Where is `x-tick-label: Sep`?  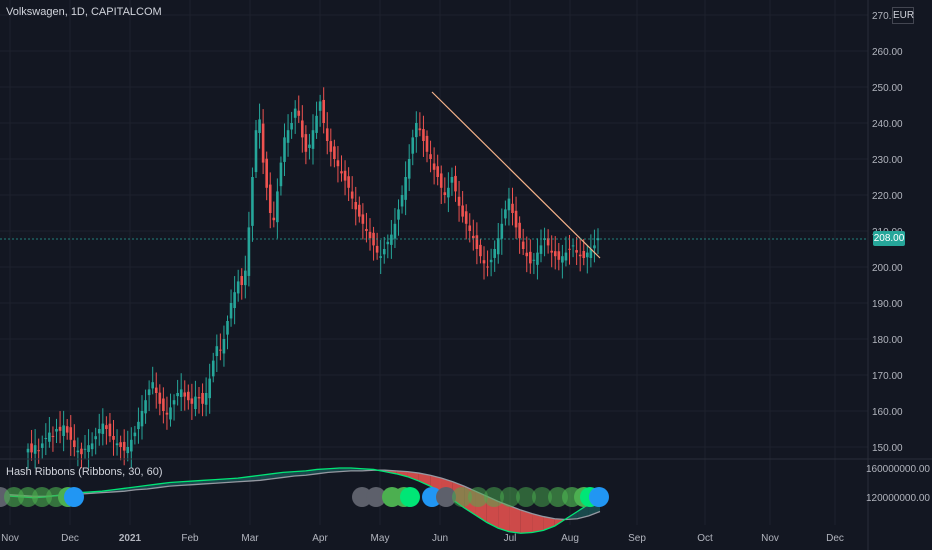 x-tick-label: Sep is located at coordinates (637, 538).